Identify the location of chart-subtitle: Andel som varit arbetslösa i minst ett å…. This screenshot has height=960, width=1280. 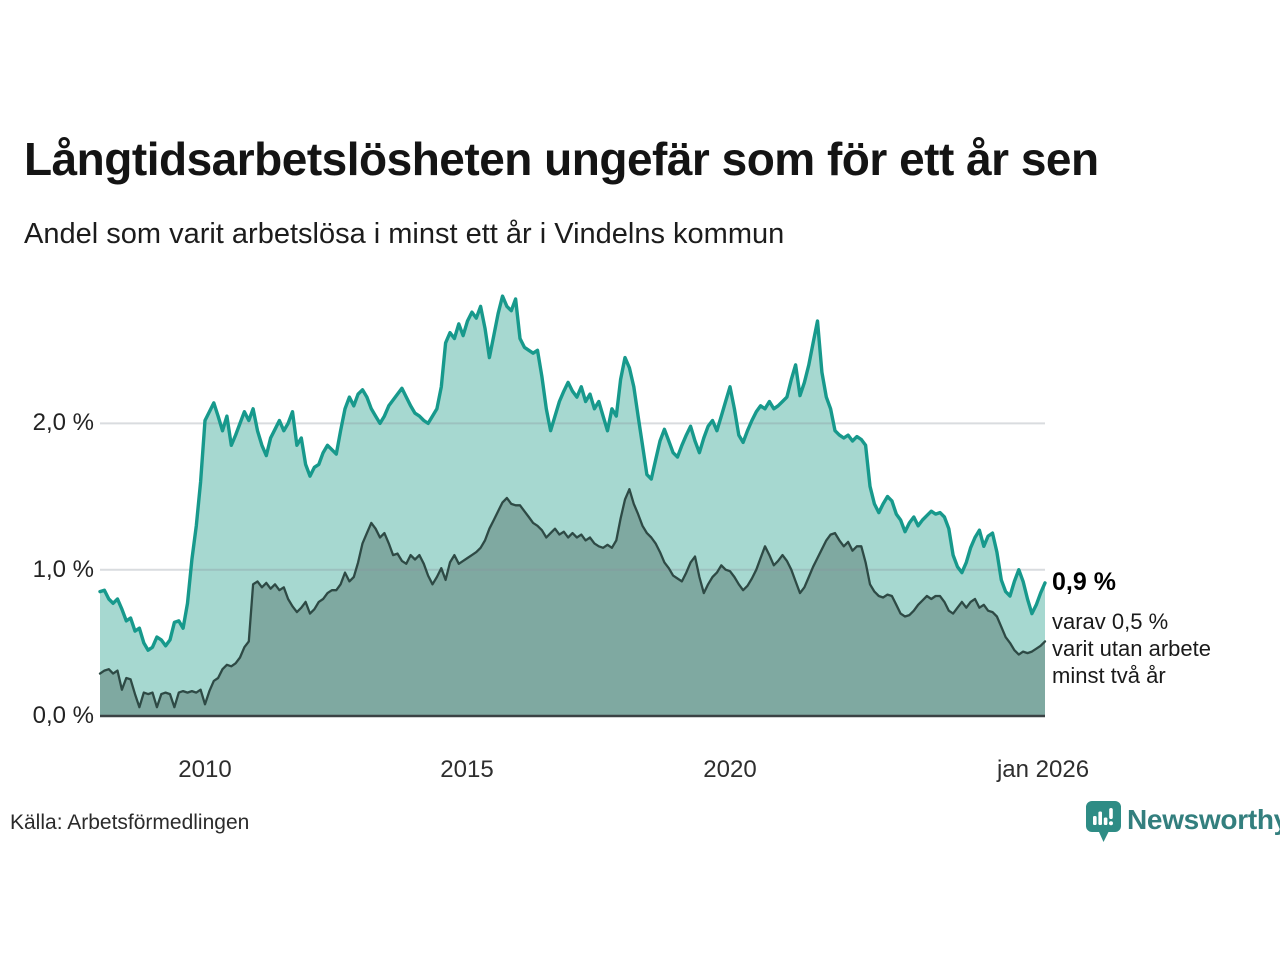
(404, 234).